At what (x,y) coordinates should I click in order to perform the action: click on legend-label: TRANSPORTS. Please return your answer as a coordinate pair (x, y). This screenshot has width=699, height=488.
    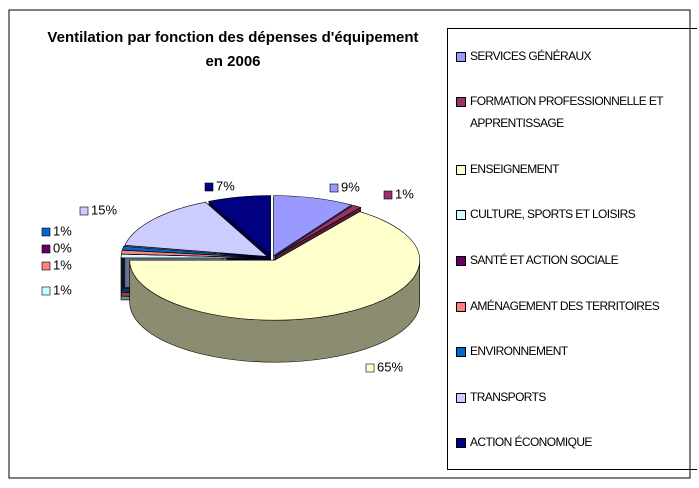
    Looking at the image, I should click on (508, 396).